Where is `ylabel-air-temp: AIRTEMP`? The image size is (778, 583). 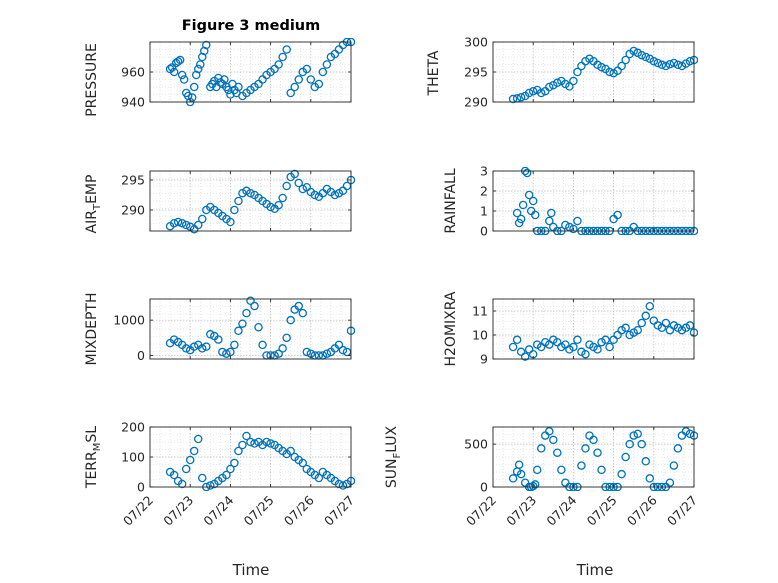
ylabel-air-temp: AIRTEMP is located at coordinates (93, 204).